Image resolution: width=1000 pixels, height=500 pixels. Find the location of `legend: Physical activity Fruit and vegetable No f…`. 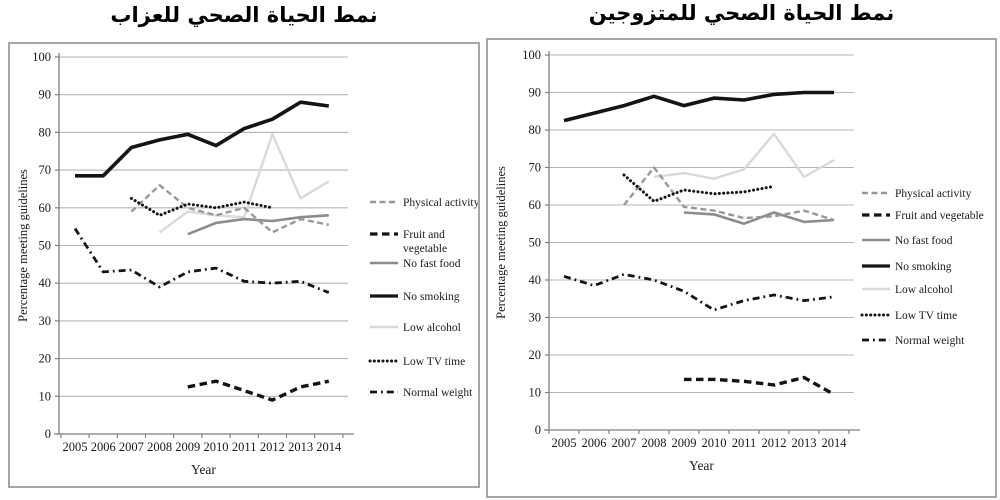

legend: Physical activity Fruit and vegetable No f… is located at coordinates (922, 267).